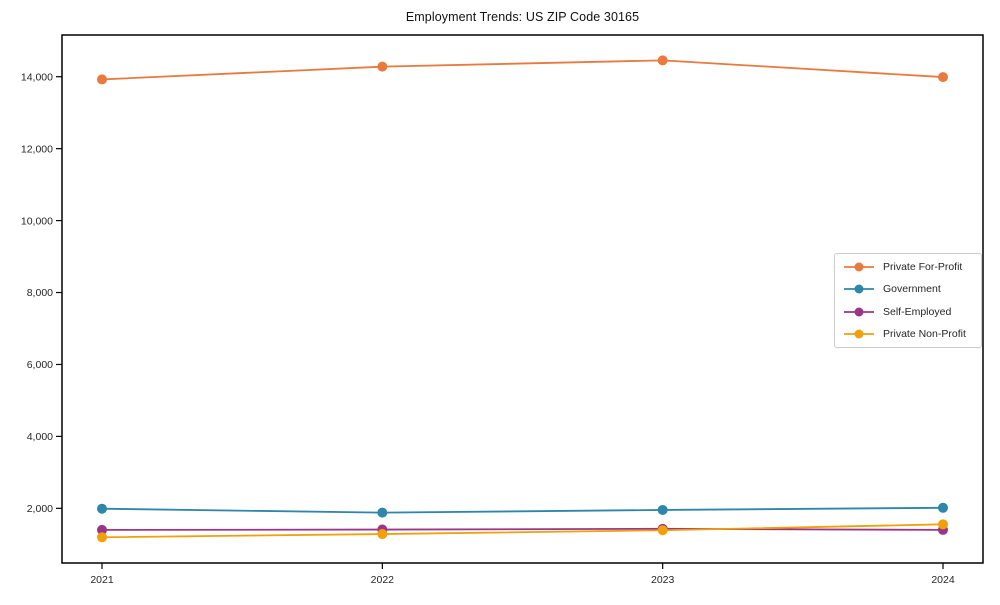 The height and width of the screenshot is (605, 1000). I want to click on data-point-government-2023, so click(662, 509).